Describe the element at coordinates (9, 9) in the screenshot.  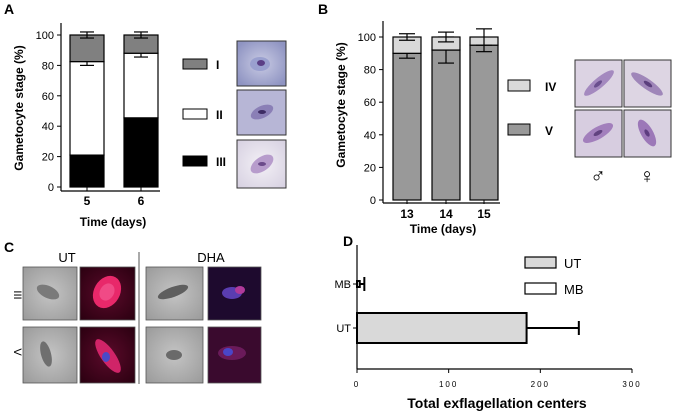
I see `panel-label-a: A` at that location.